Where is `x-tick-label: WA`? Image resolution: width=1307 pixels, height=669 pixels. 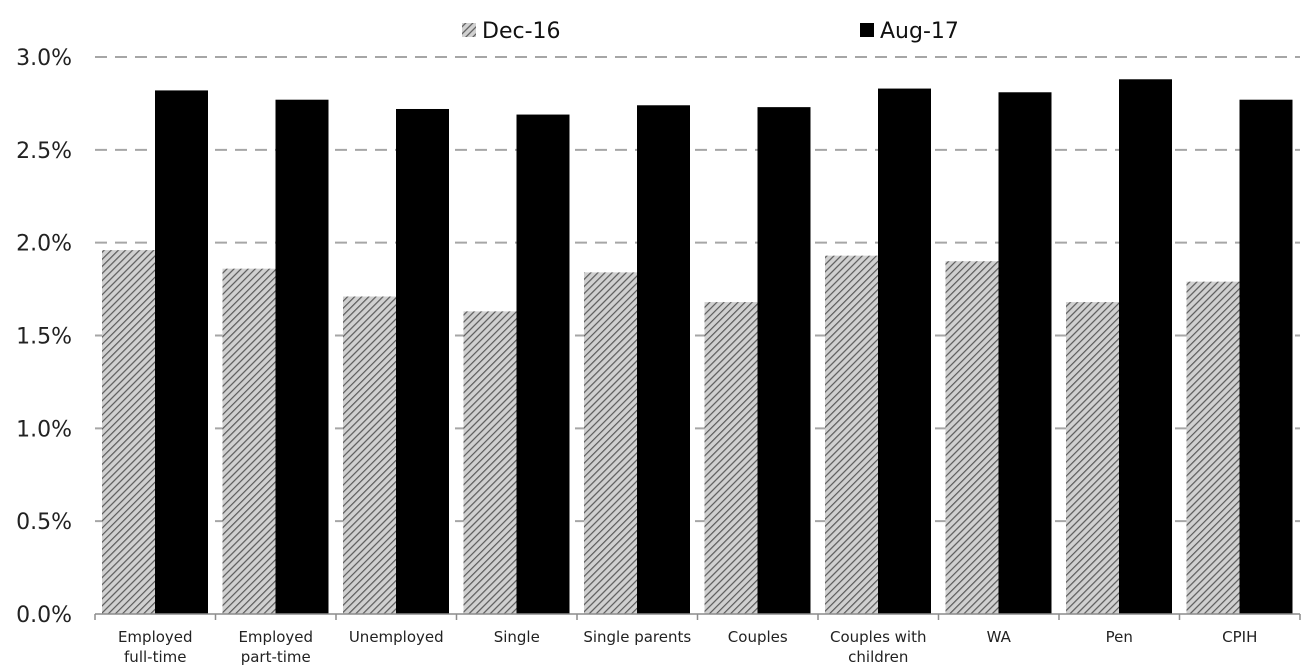 x-tick-label: WA is located at coordinates (999, 637).